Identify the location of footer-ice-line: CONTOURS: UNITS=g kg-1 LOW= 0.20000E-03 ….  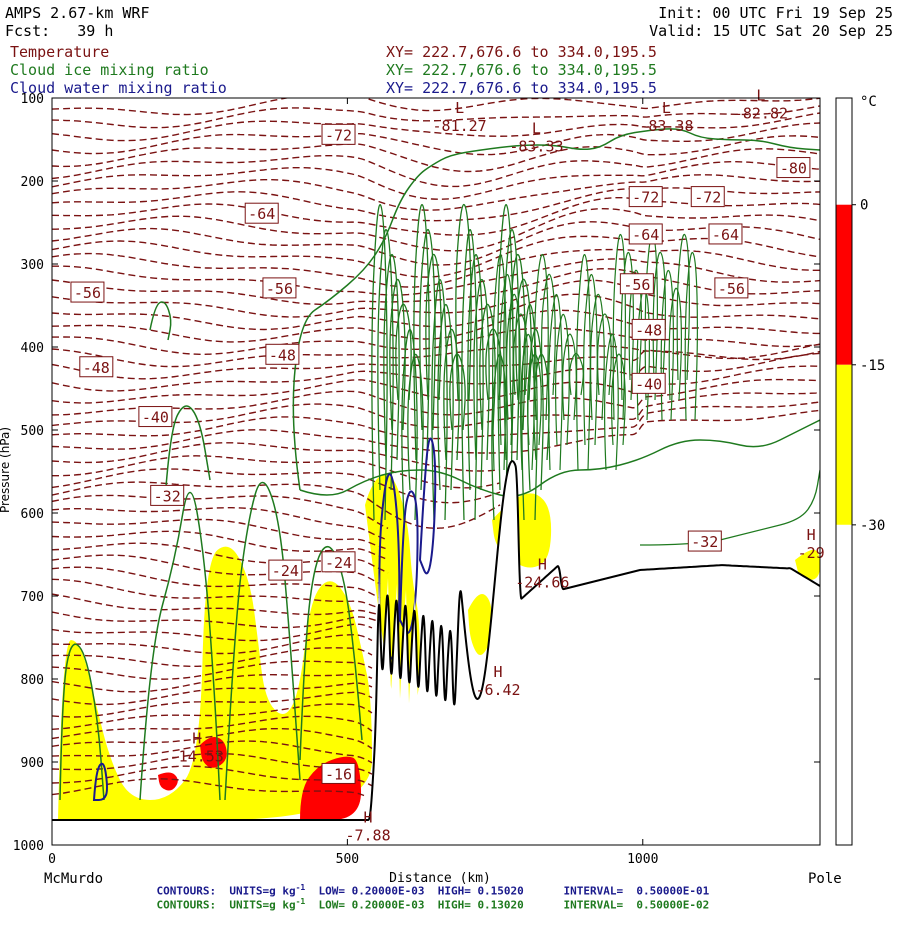
(420, 903).